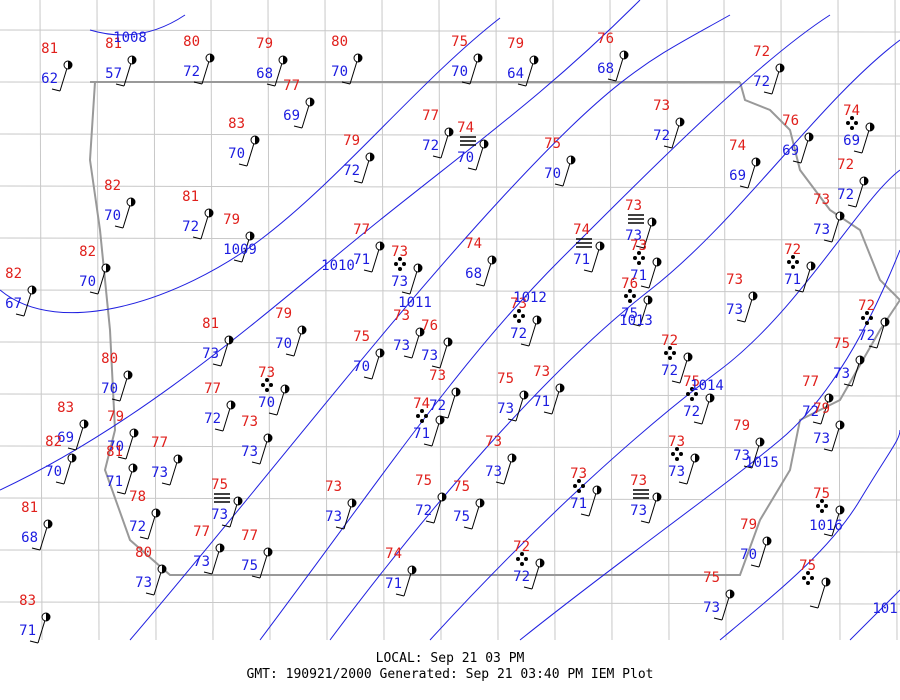 The image size is (900, 700). I want to click on dewpoint: 68, so click(605, 69).